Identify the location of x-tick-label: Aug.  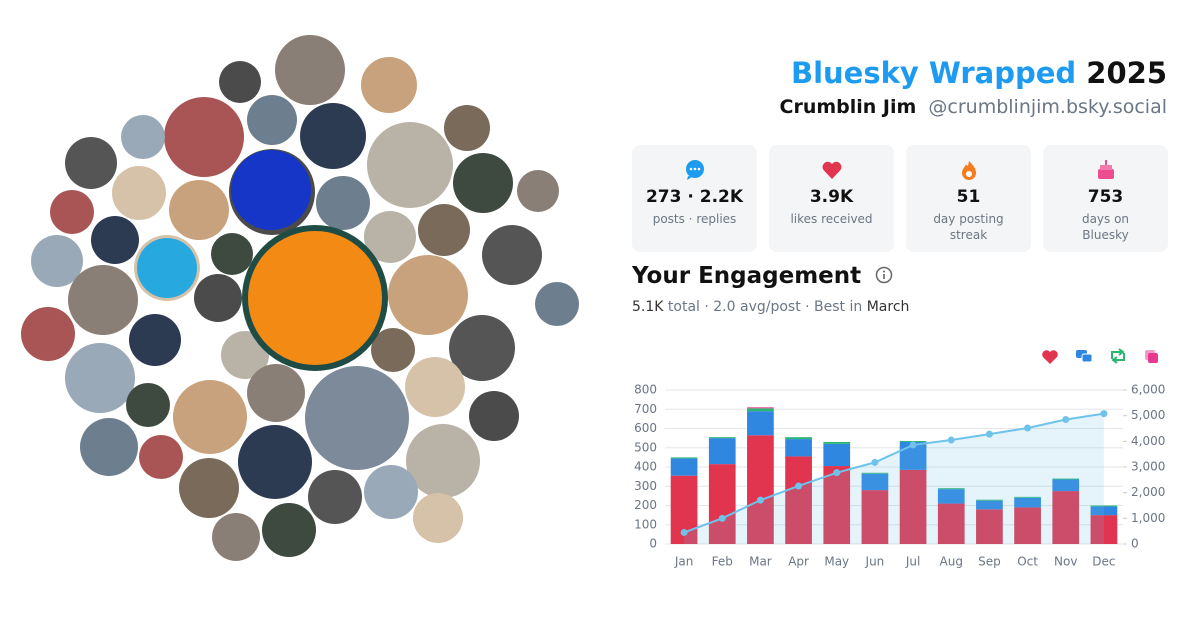
(951, 562).